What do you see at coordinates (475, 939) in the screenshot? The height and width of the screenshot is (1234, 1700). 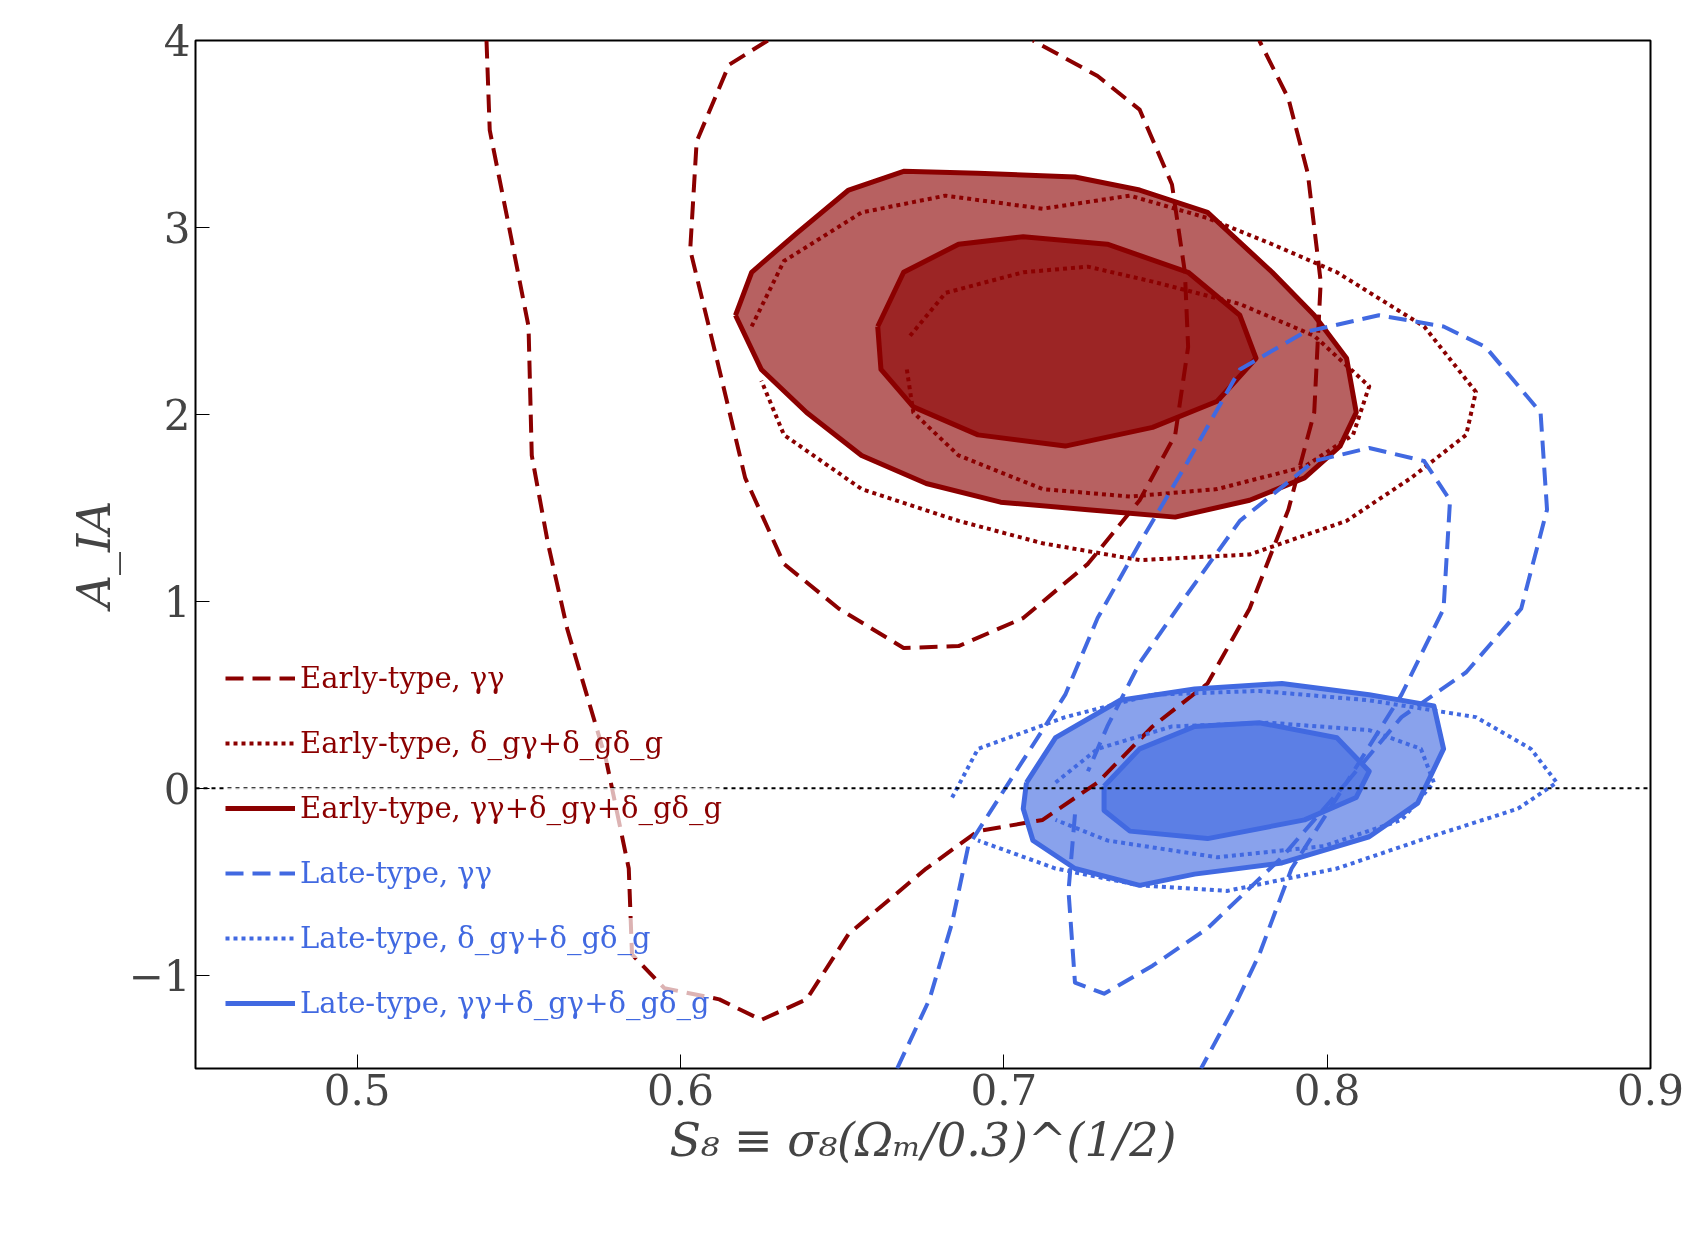 I see `legend-label: Late-type, δ_gγ+δ_gδ_g` at bounding box center [475, 939].